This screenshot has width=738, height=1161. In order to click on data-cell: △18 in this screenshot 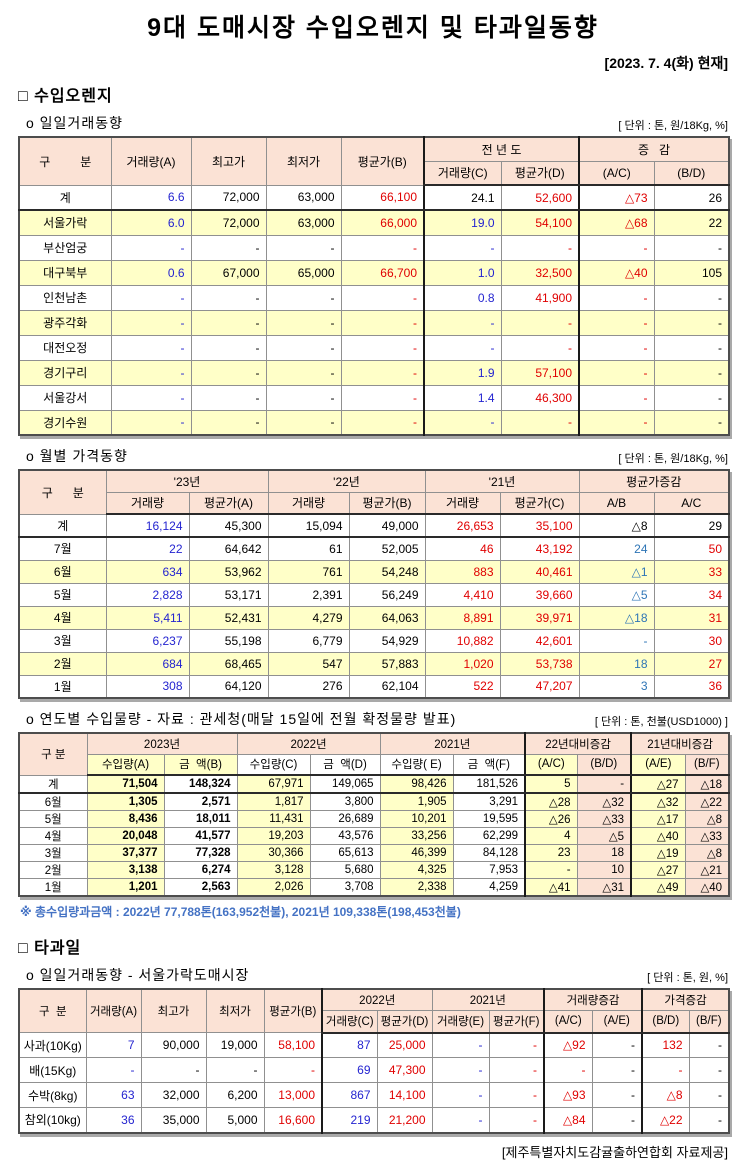, I will do `click(707, 784)`.